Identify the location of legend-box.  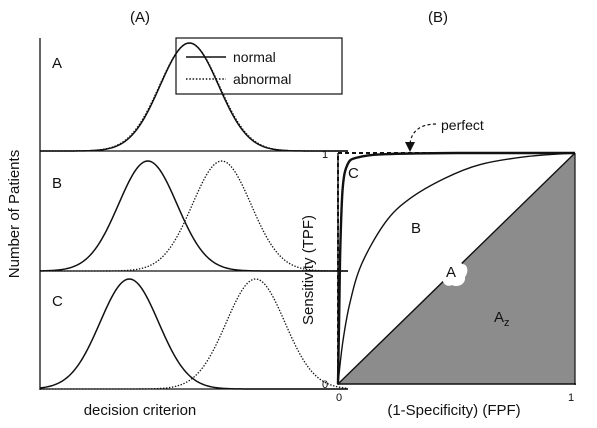
(259, 66).